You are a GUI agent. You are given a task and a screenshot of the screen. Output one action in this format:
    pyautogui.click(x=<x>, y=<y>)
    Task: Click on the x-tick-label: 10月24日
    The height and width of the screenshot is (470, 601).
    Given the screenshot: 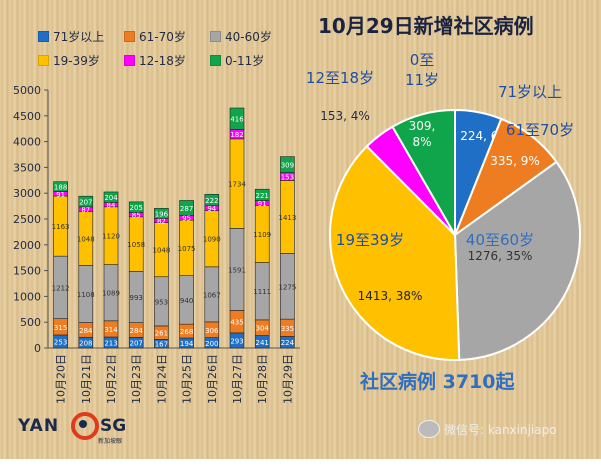 What is the action you would take?
    pyautogui.click(x=161, y=379)
    